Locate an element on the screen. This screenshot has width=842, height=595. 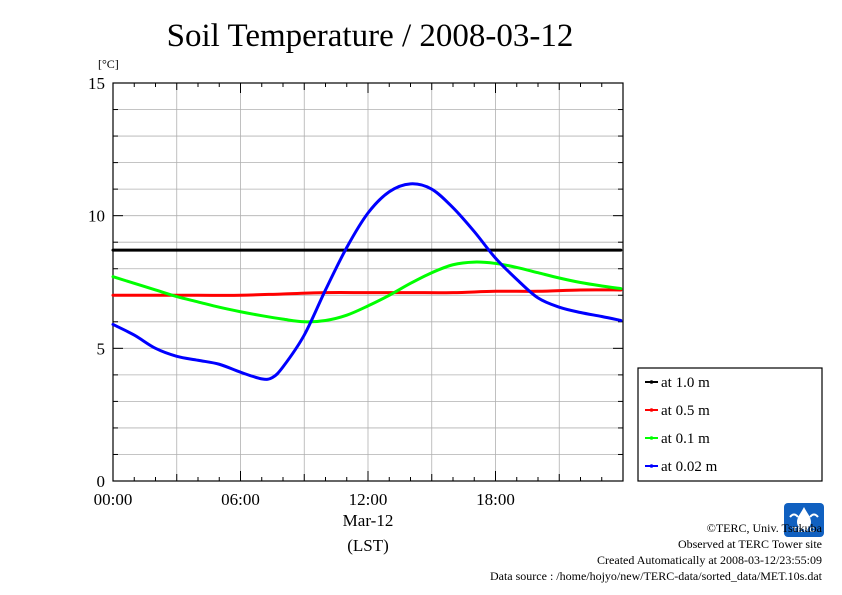
y-axis-unit-label: [°C] is located at coordinates (108, 64).